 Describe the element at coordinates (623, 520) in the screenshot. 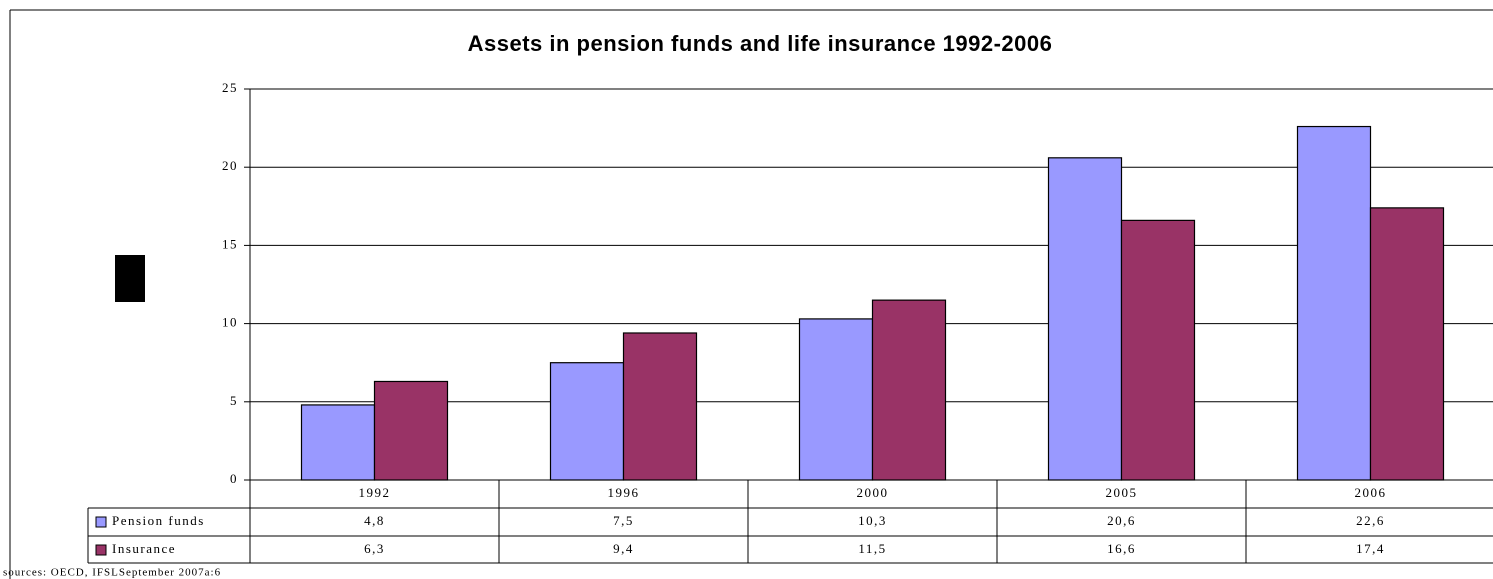

I see `table-value: 7,5` at that location.